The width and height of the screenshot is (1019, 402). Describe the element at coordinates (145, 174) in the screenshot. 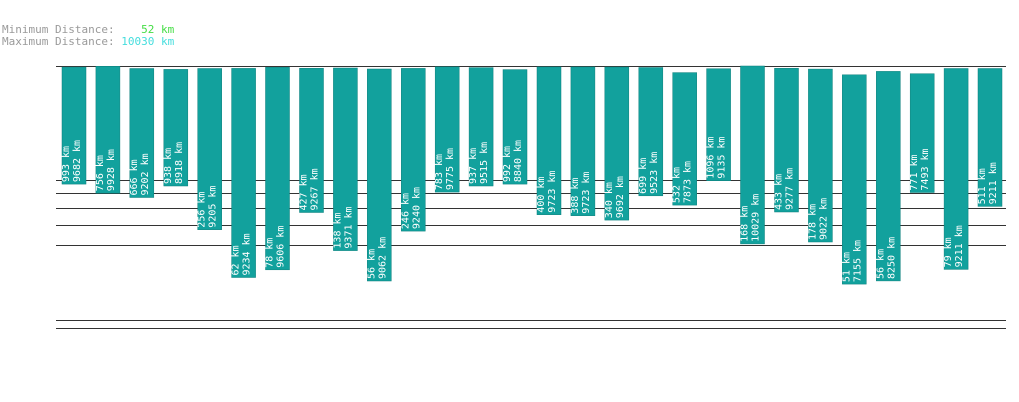

I see `bar-label-max-distance-2: 9202 km` at that location.